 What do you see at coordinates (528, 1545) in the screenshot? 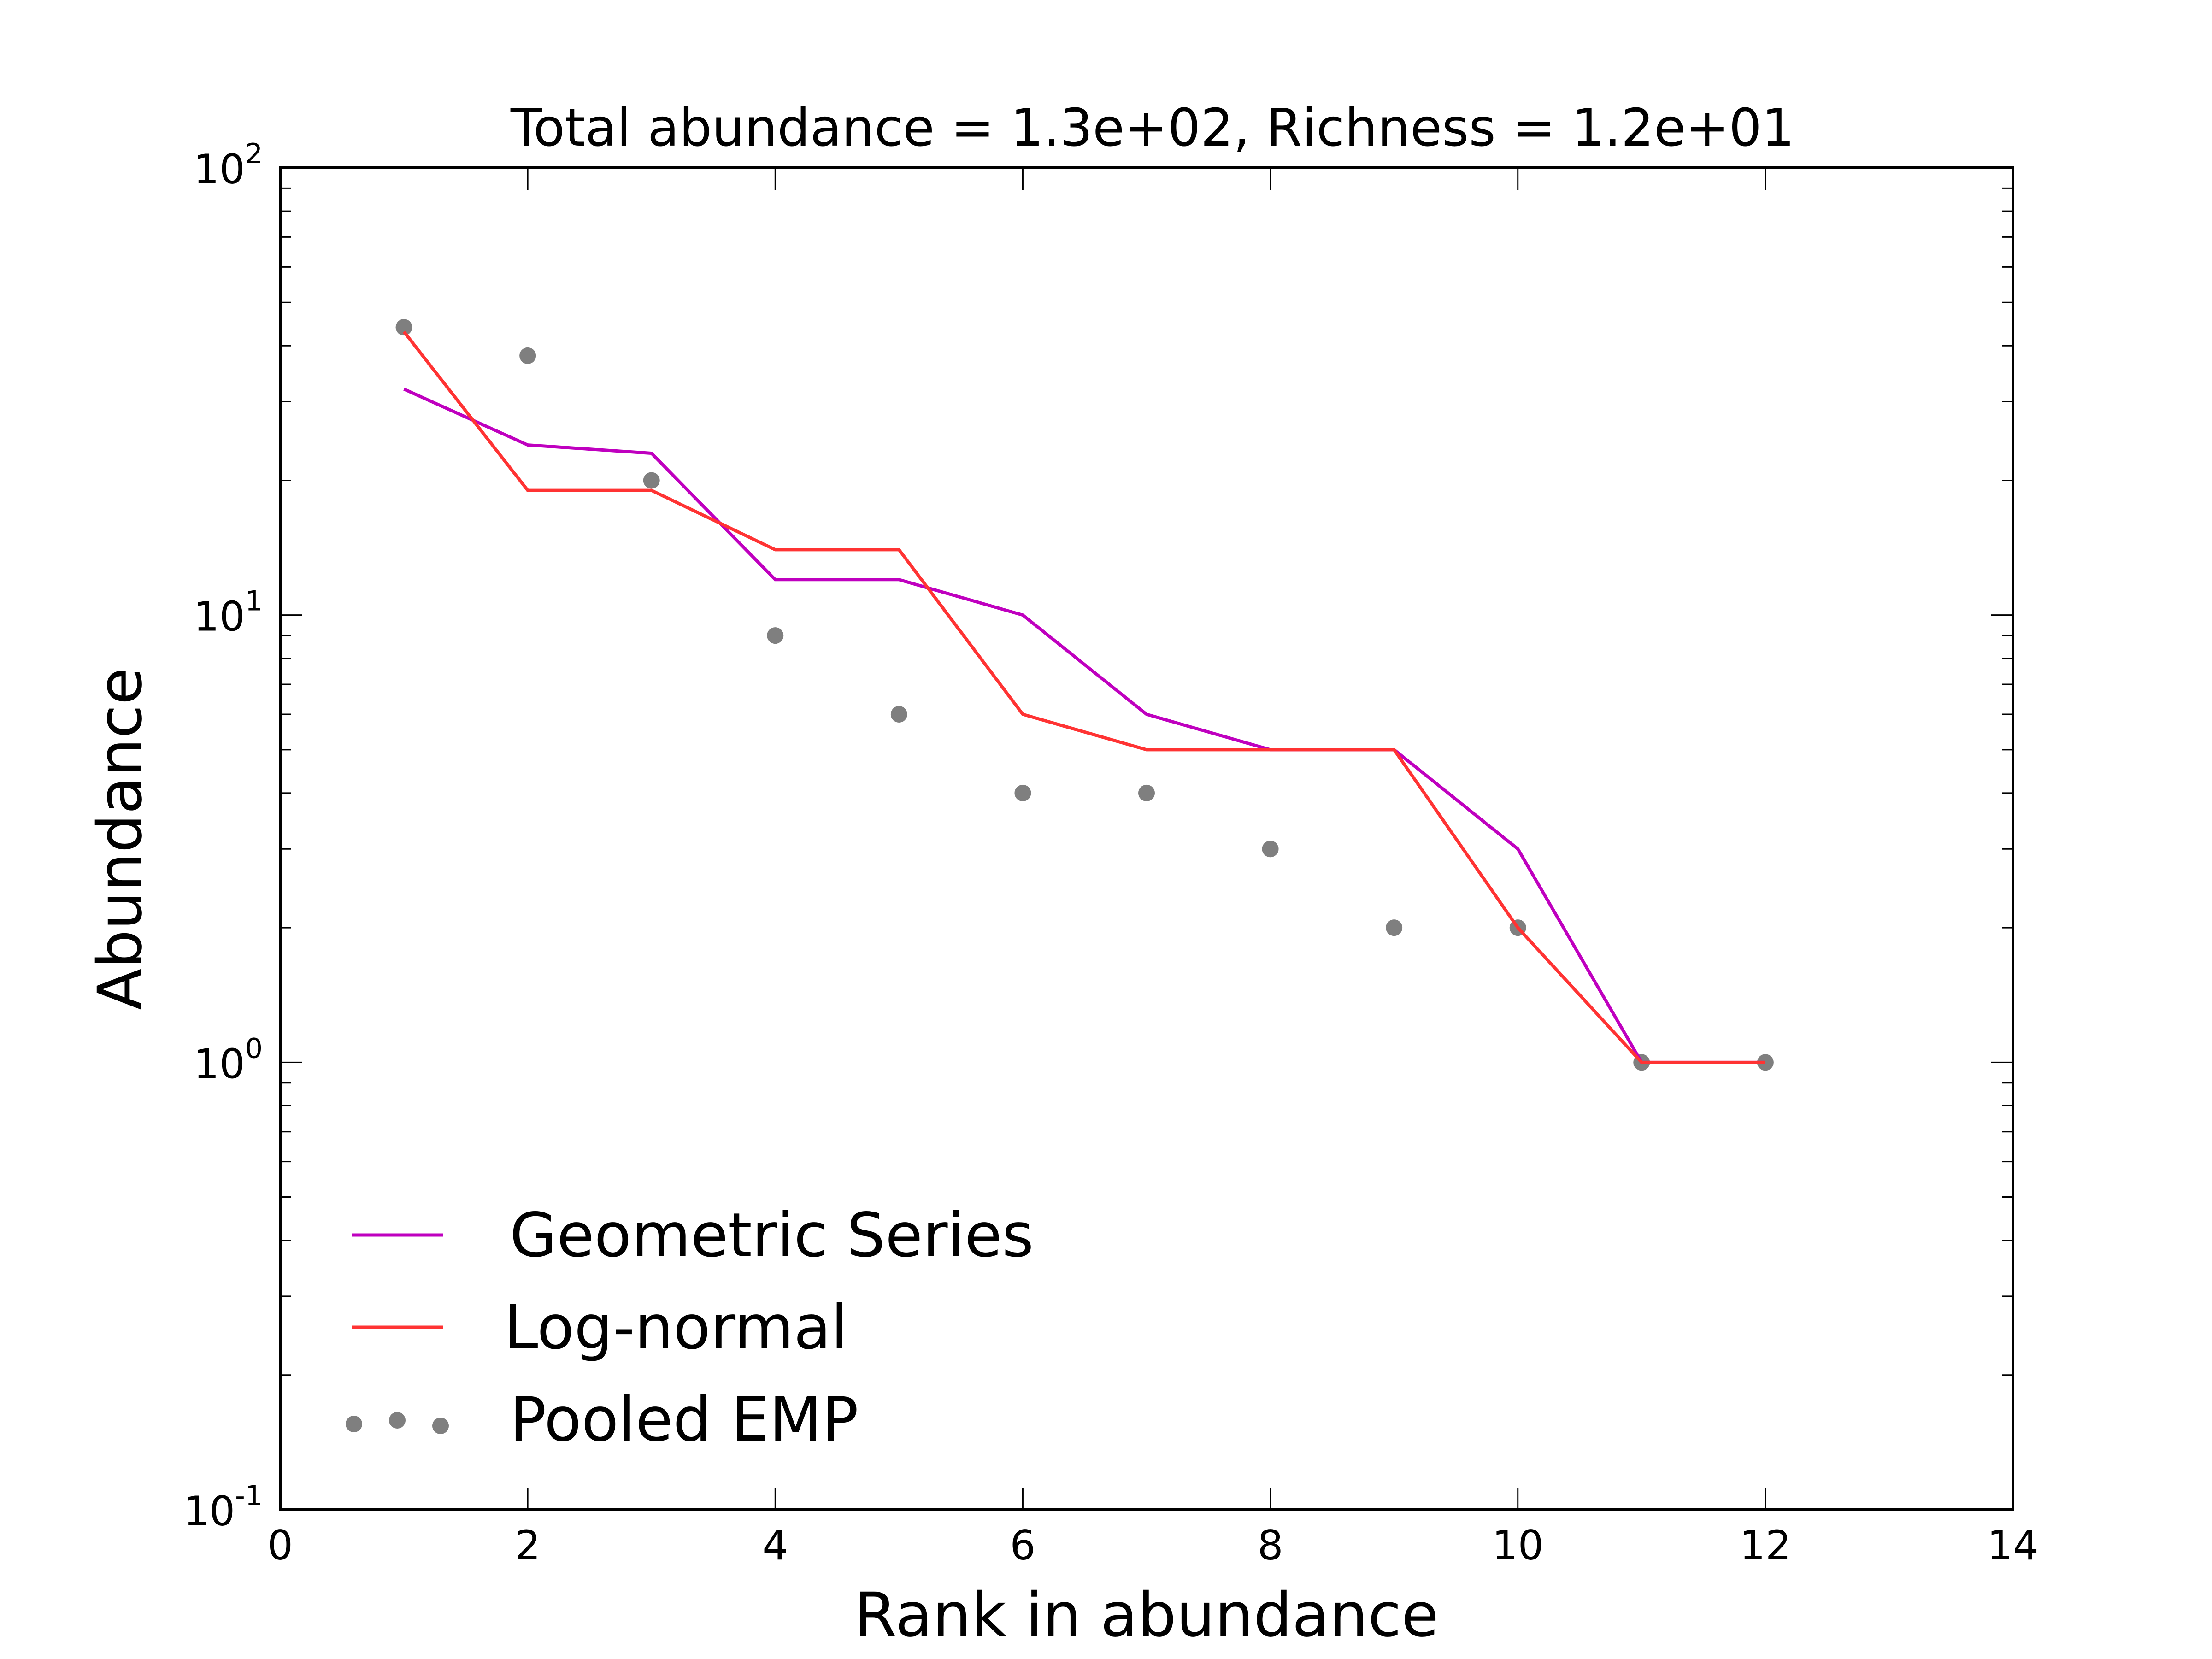
I see `x-tick-label: 2` at bounding box center [528, 1545].